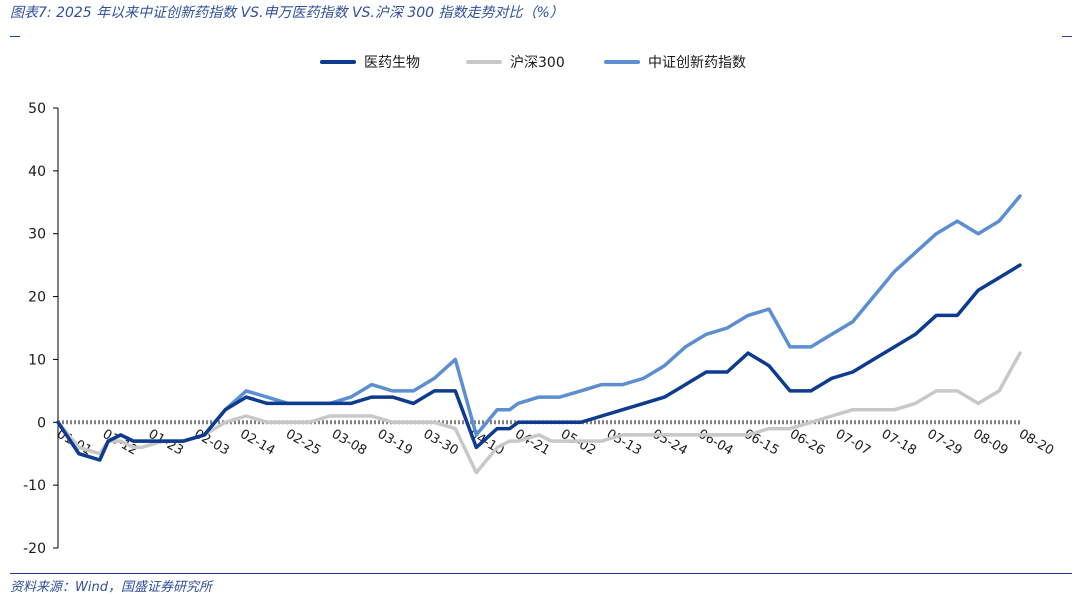 The image size is (1080, 596). I want to click on y-tick-label: 40, so click(37, 172).